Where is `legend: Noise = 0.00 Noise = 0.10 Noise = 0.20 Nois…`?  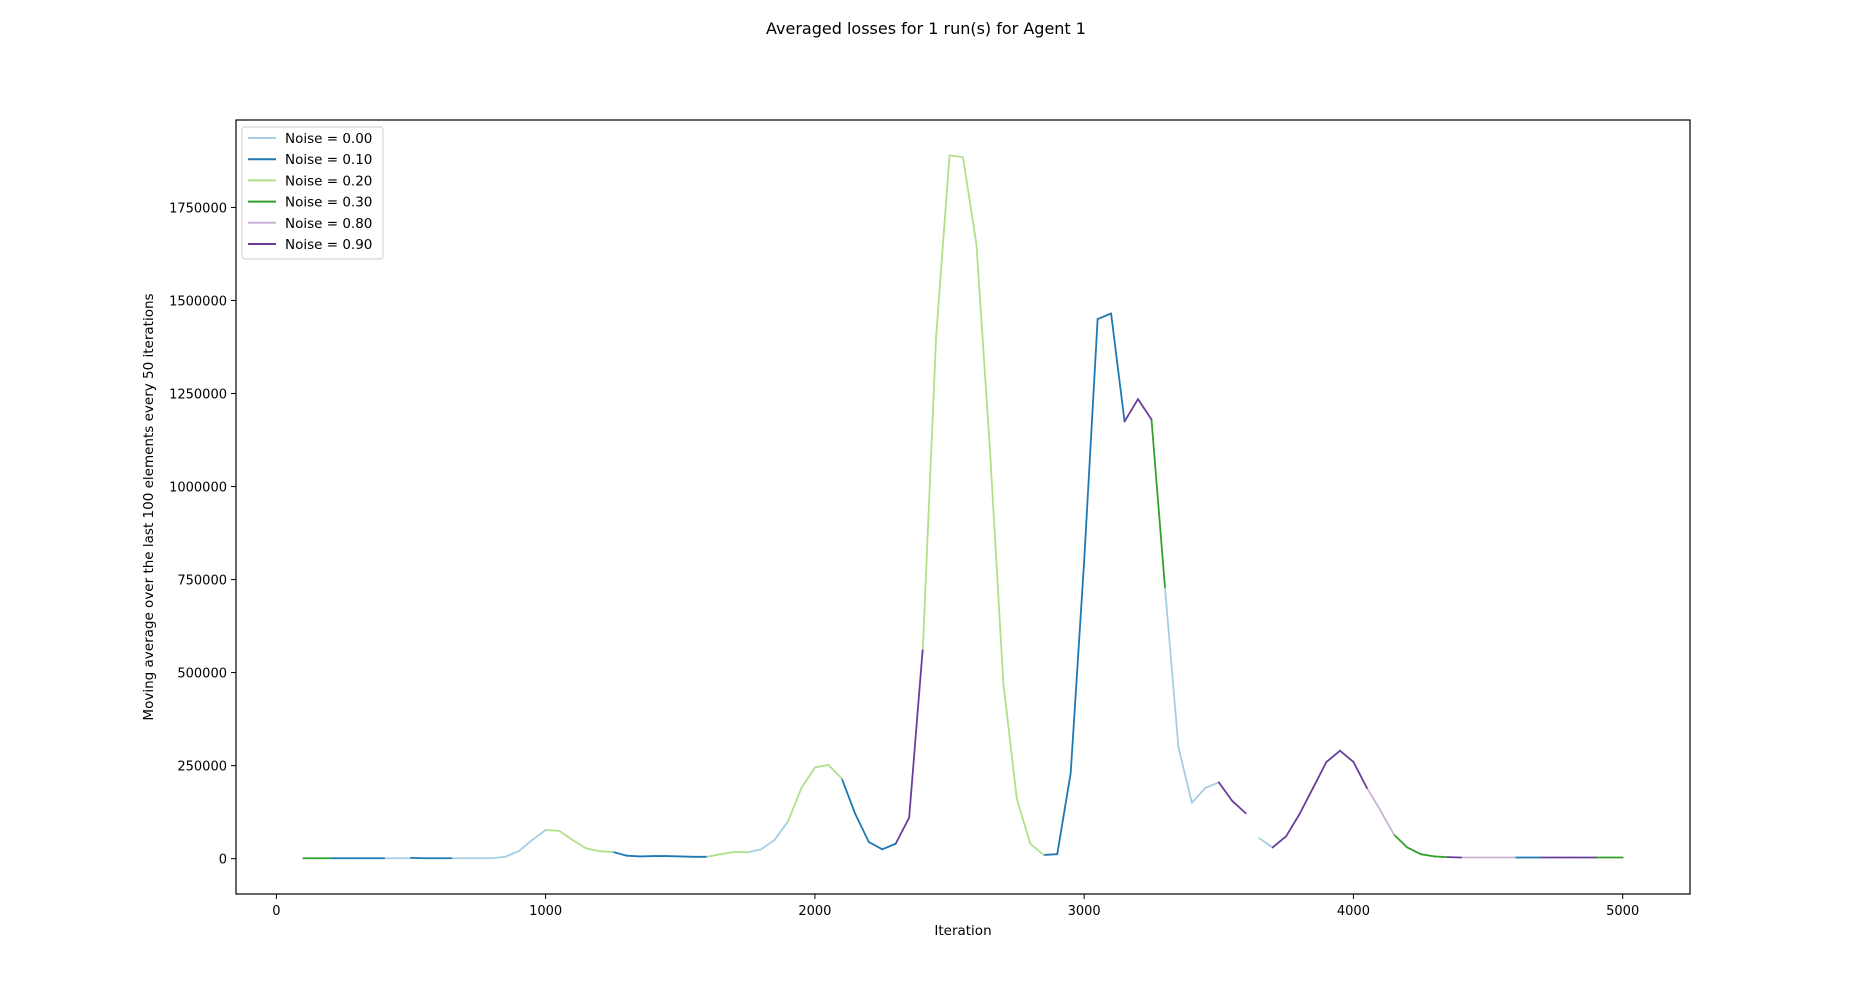 legend: Noise = 0.00 Noise = 0.10 Noise = 0.20 Nois… is located at coordinates (312, 193).